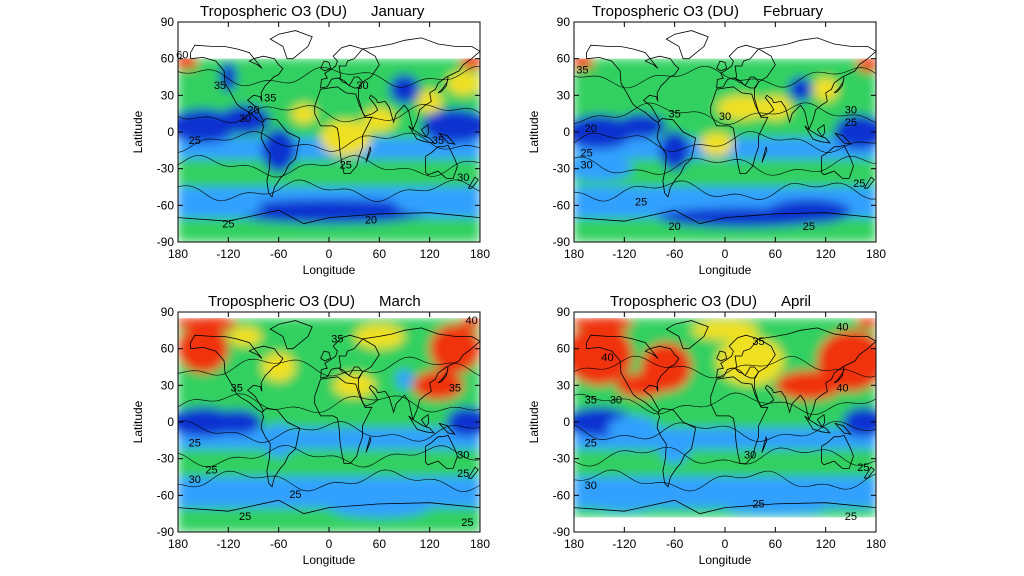 The width and height of the screenshot is (1024, 576). I want to click on contour-labels: 60 35 30 25 20 35 30 25 35 20 25 30, so click(322, 140).